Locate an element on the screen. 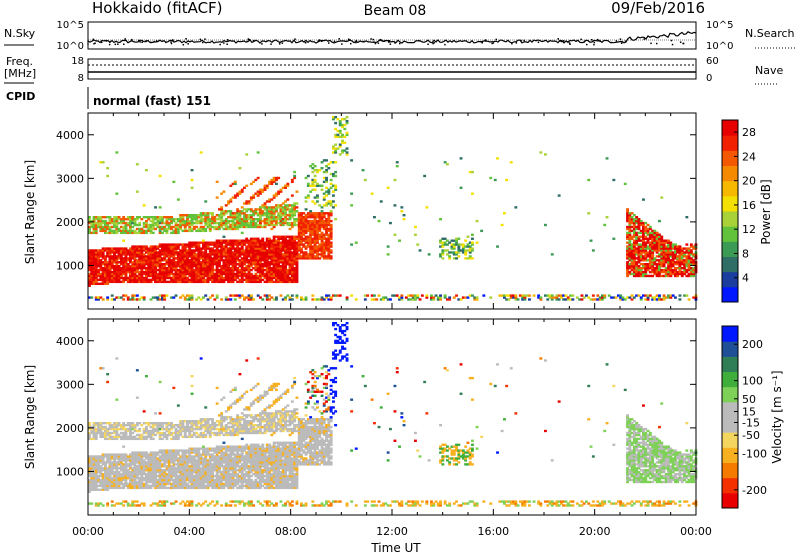 Image resolution: width=800 pixels, height=558 pixels. freq-right-tick-bottom: 0 is located at coordinates (709, 78).